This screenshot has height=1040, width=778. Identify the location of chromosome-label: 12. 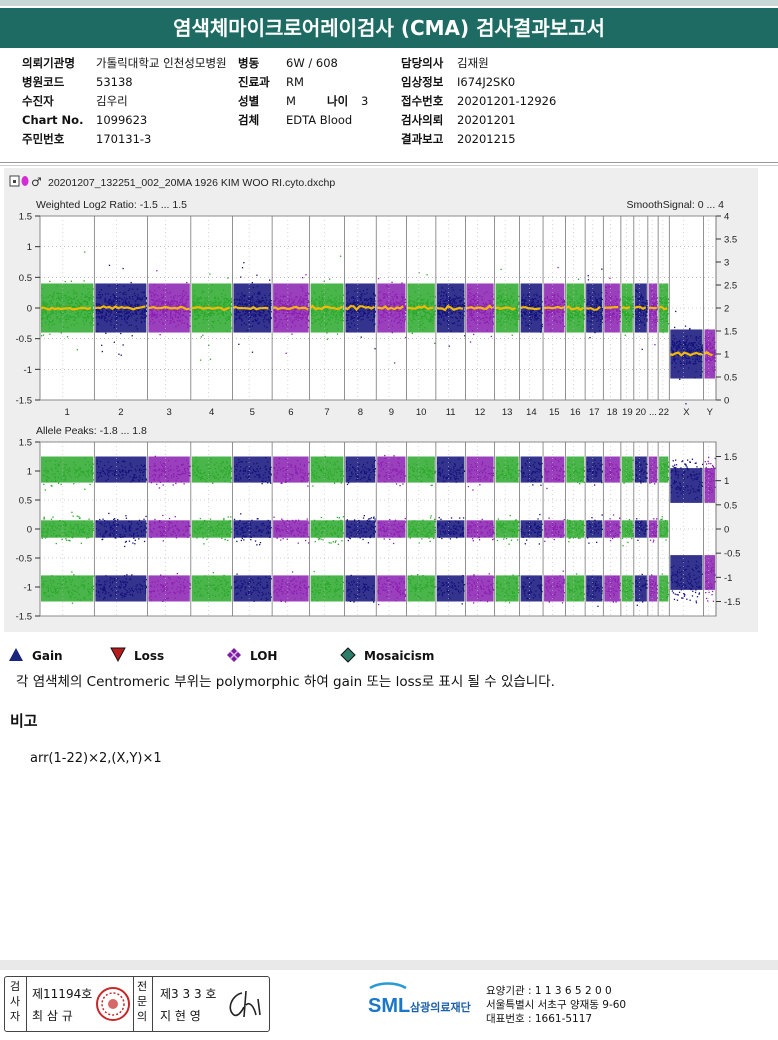
(480, 412).